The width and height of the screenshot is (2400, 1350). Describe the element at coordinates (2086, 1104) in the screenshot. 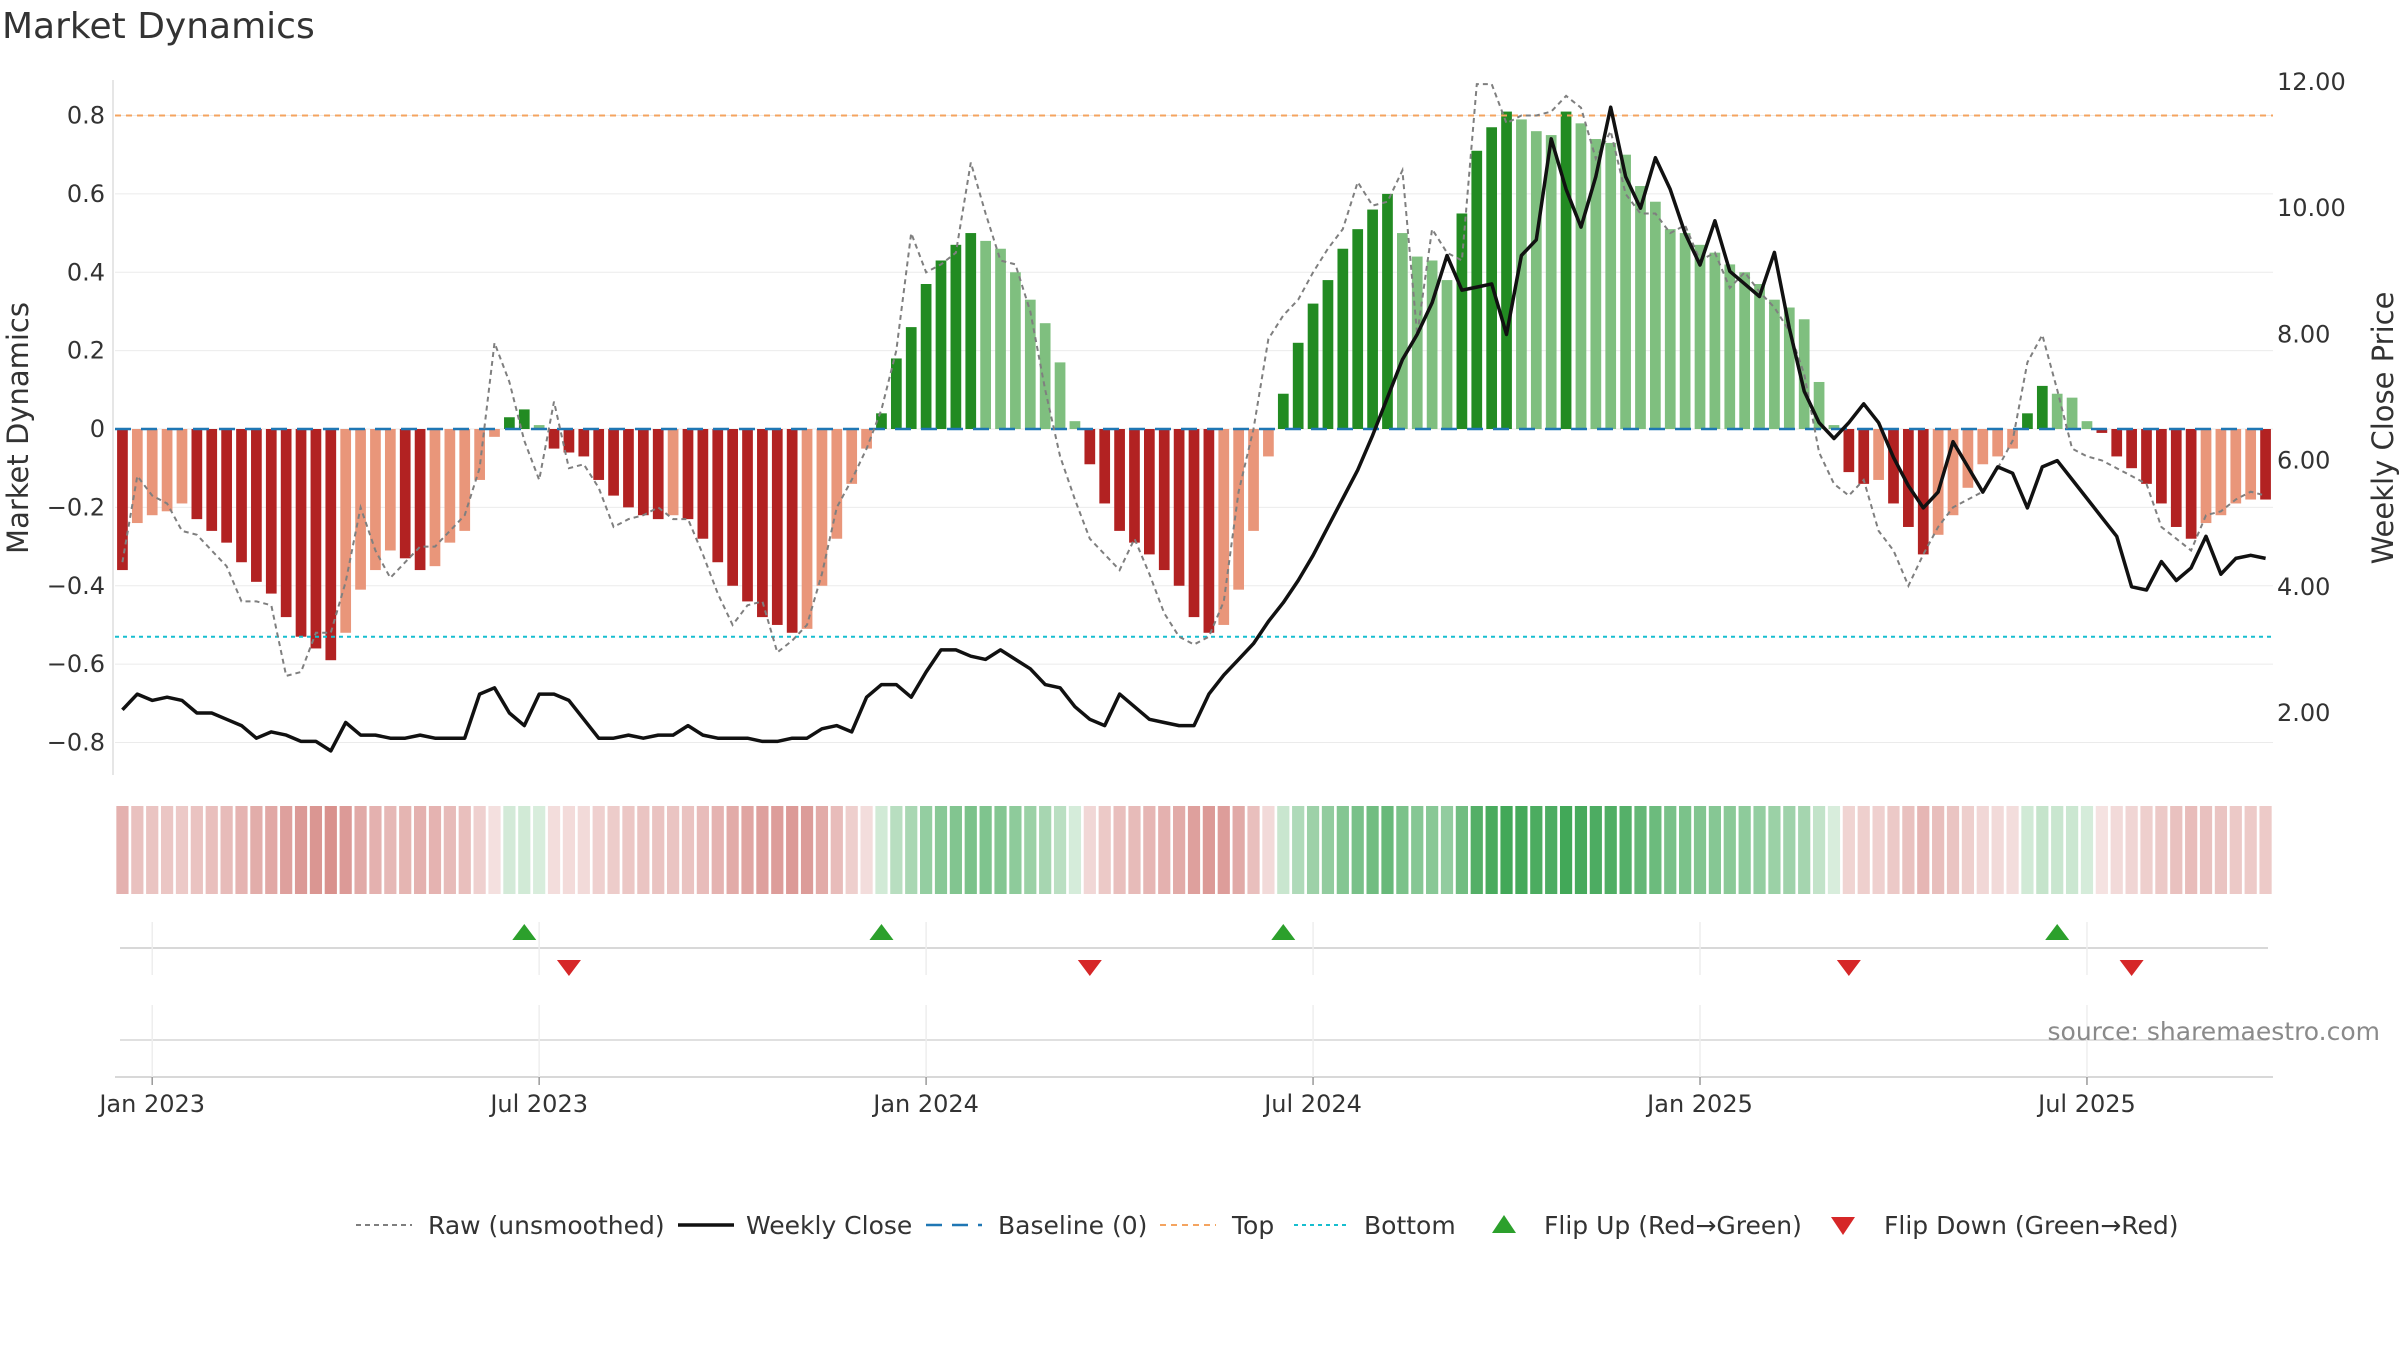

I see `x-tick-label: Jul 2025` at that location.